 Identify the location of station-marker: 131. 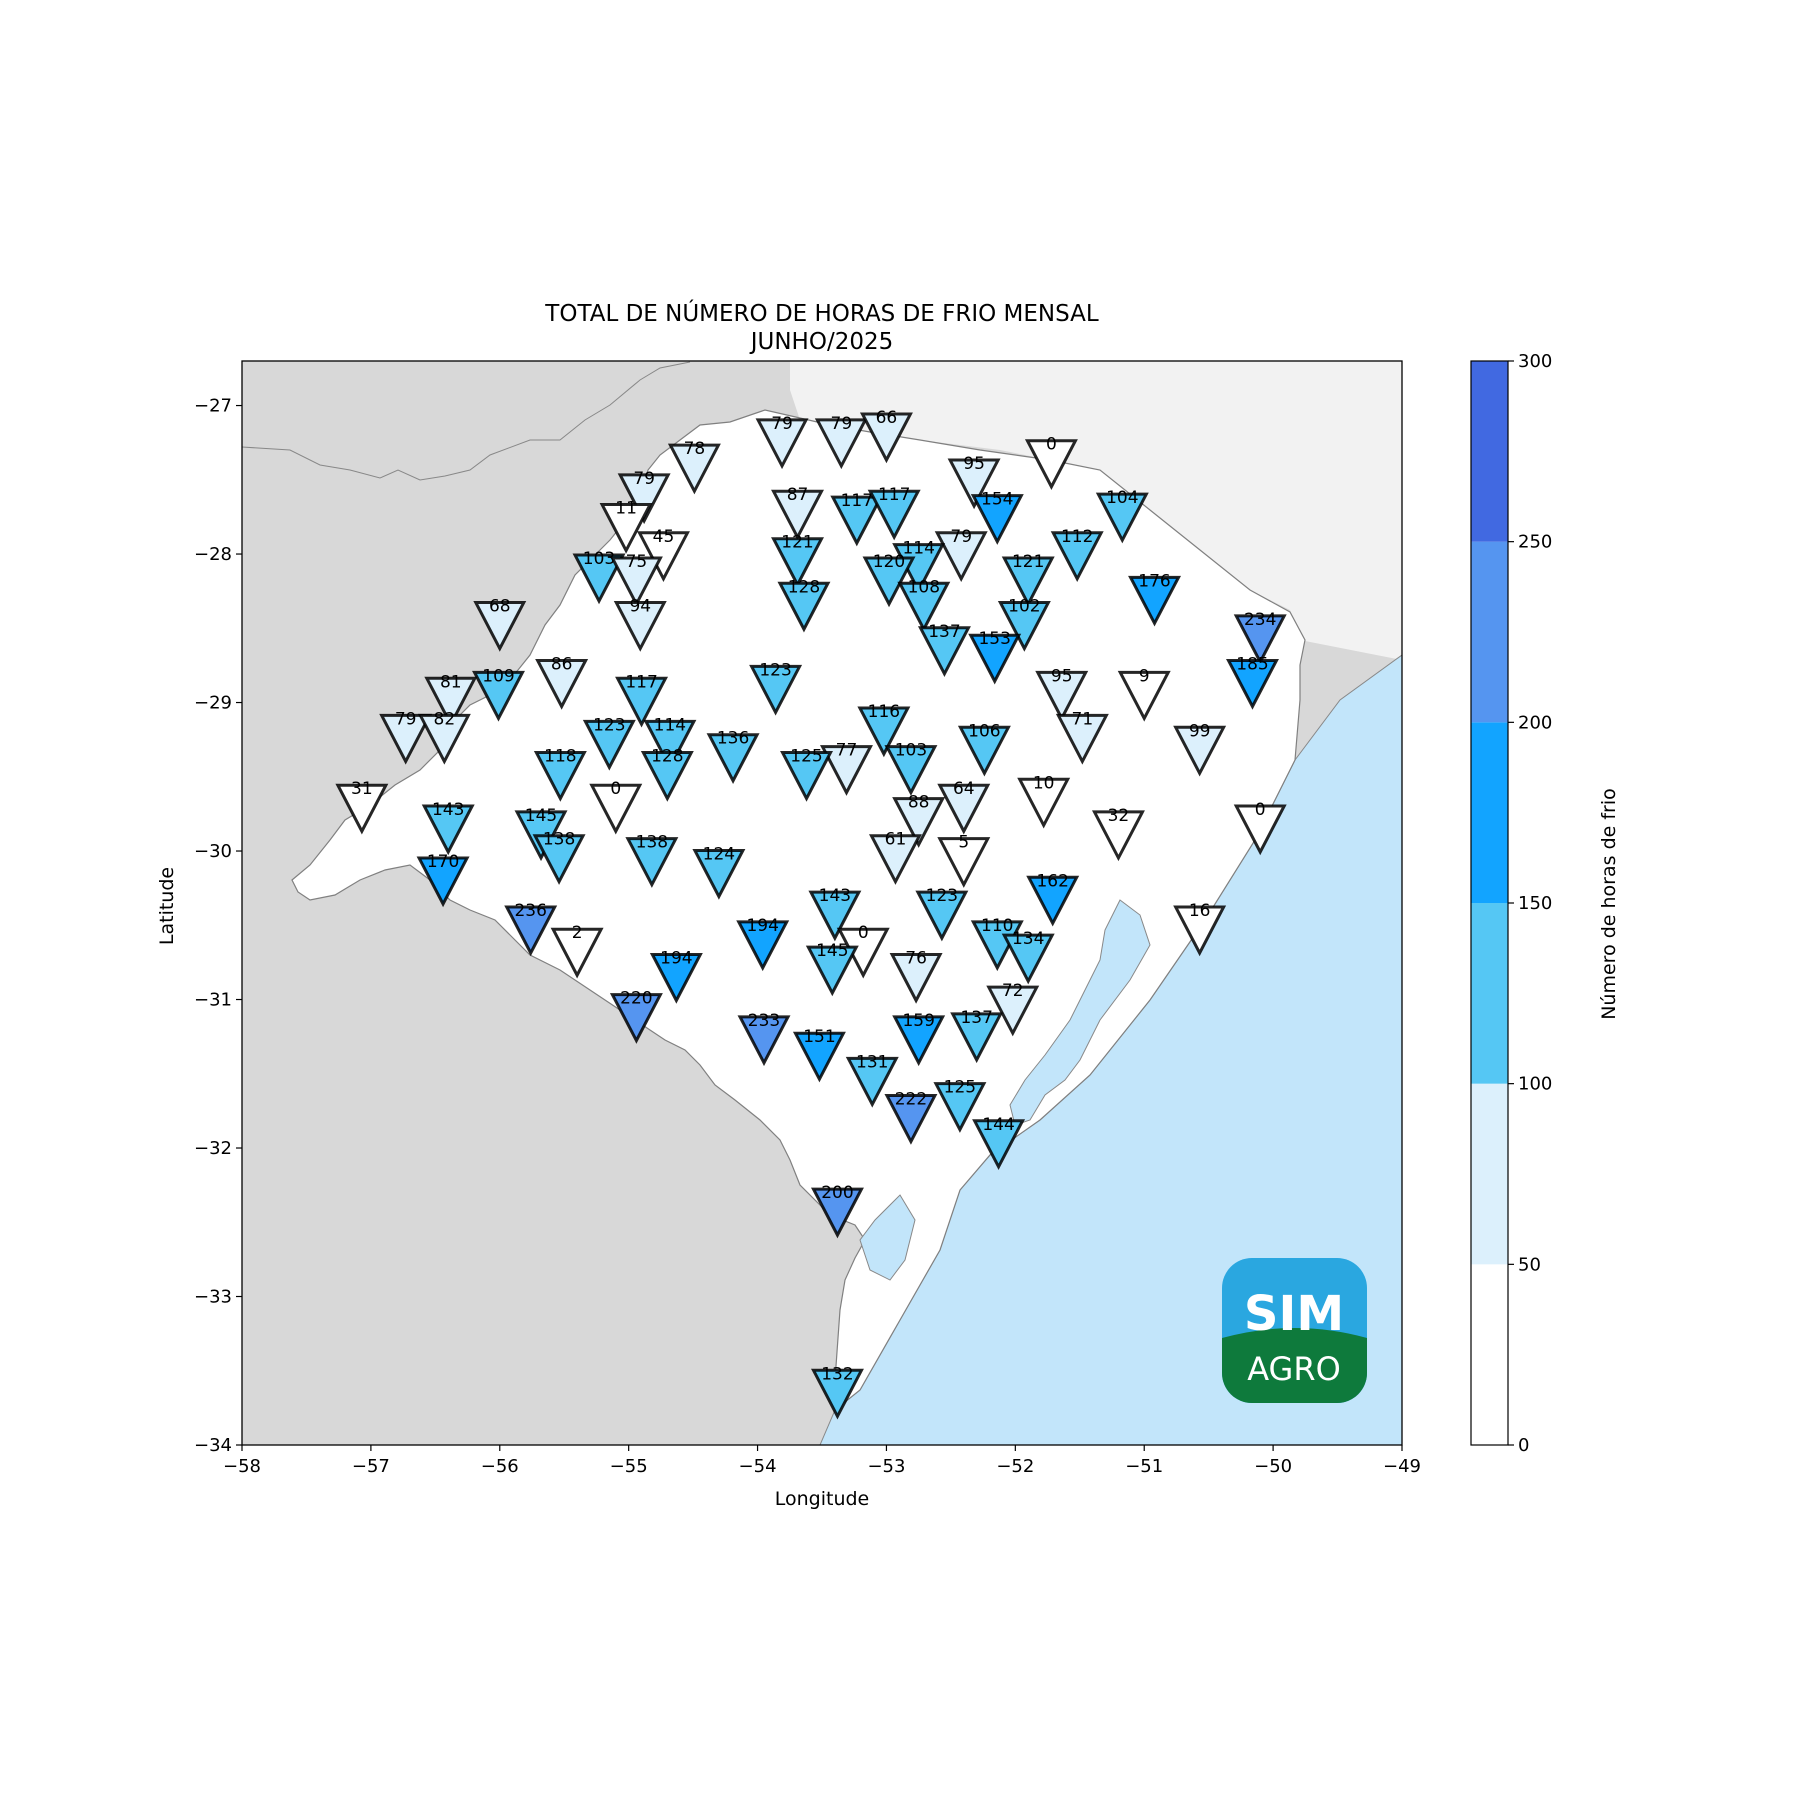
(872, 1080).